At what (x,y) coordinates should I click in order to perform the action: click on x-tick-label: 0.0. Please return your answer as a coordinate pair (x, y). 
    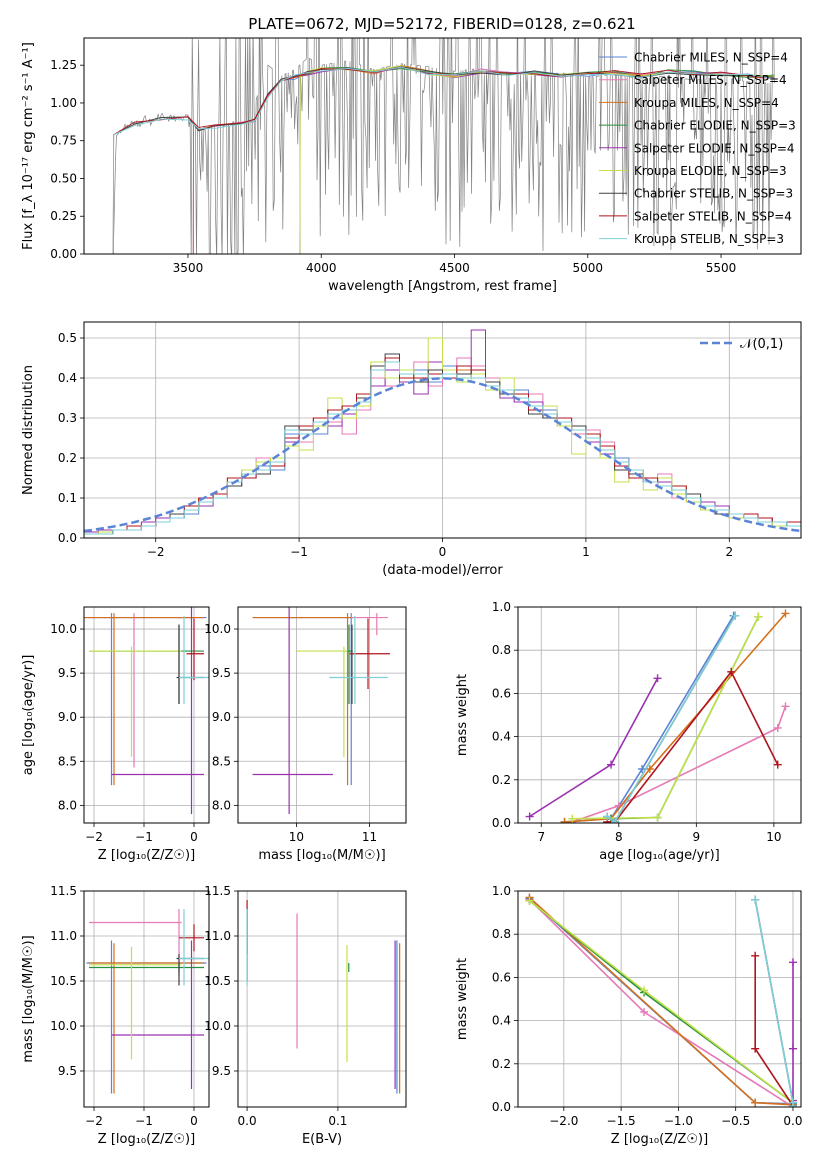
    Looking at the image, I should click on (247, 1121).